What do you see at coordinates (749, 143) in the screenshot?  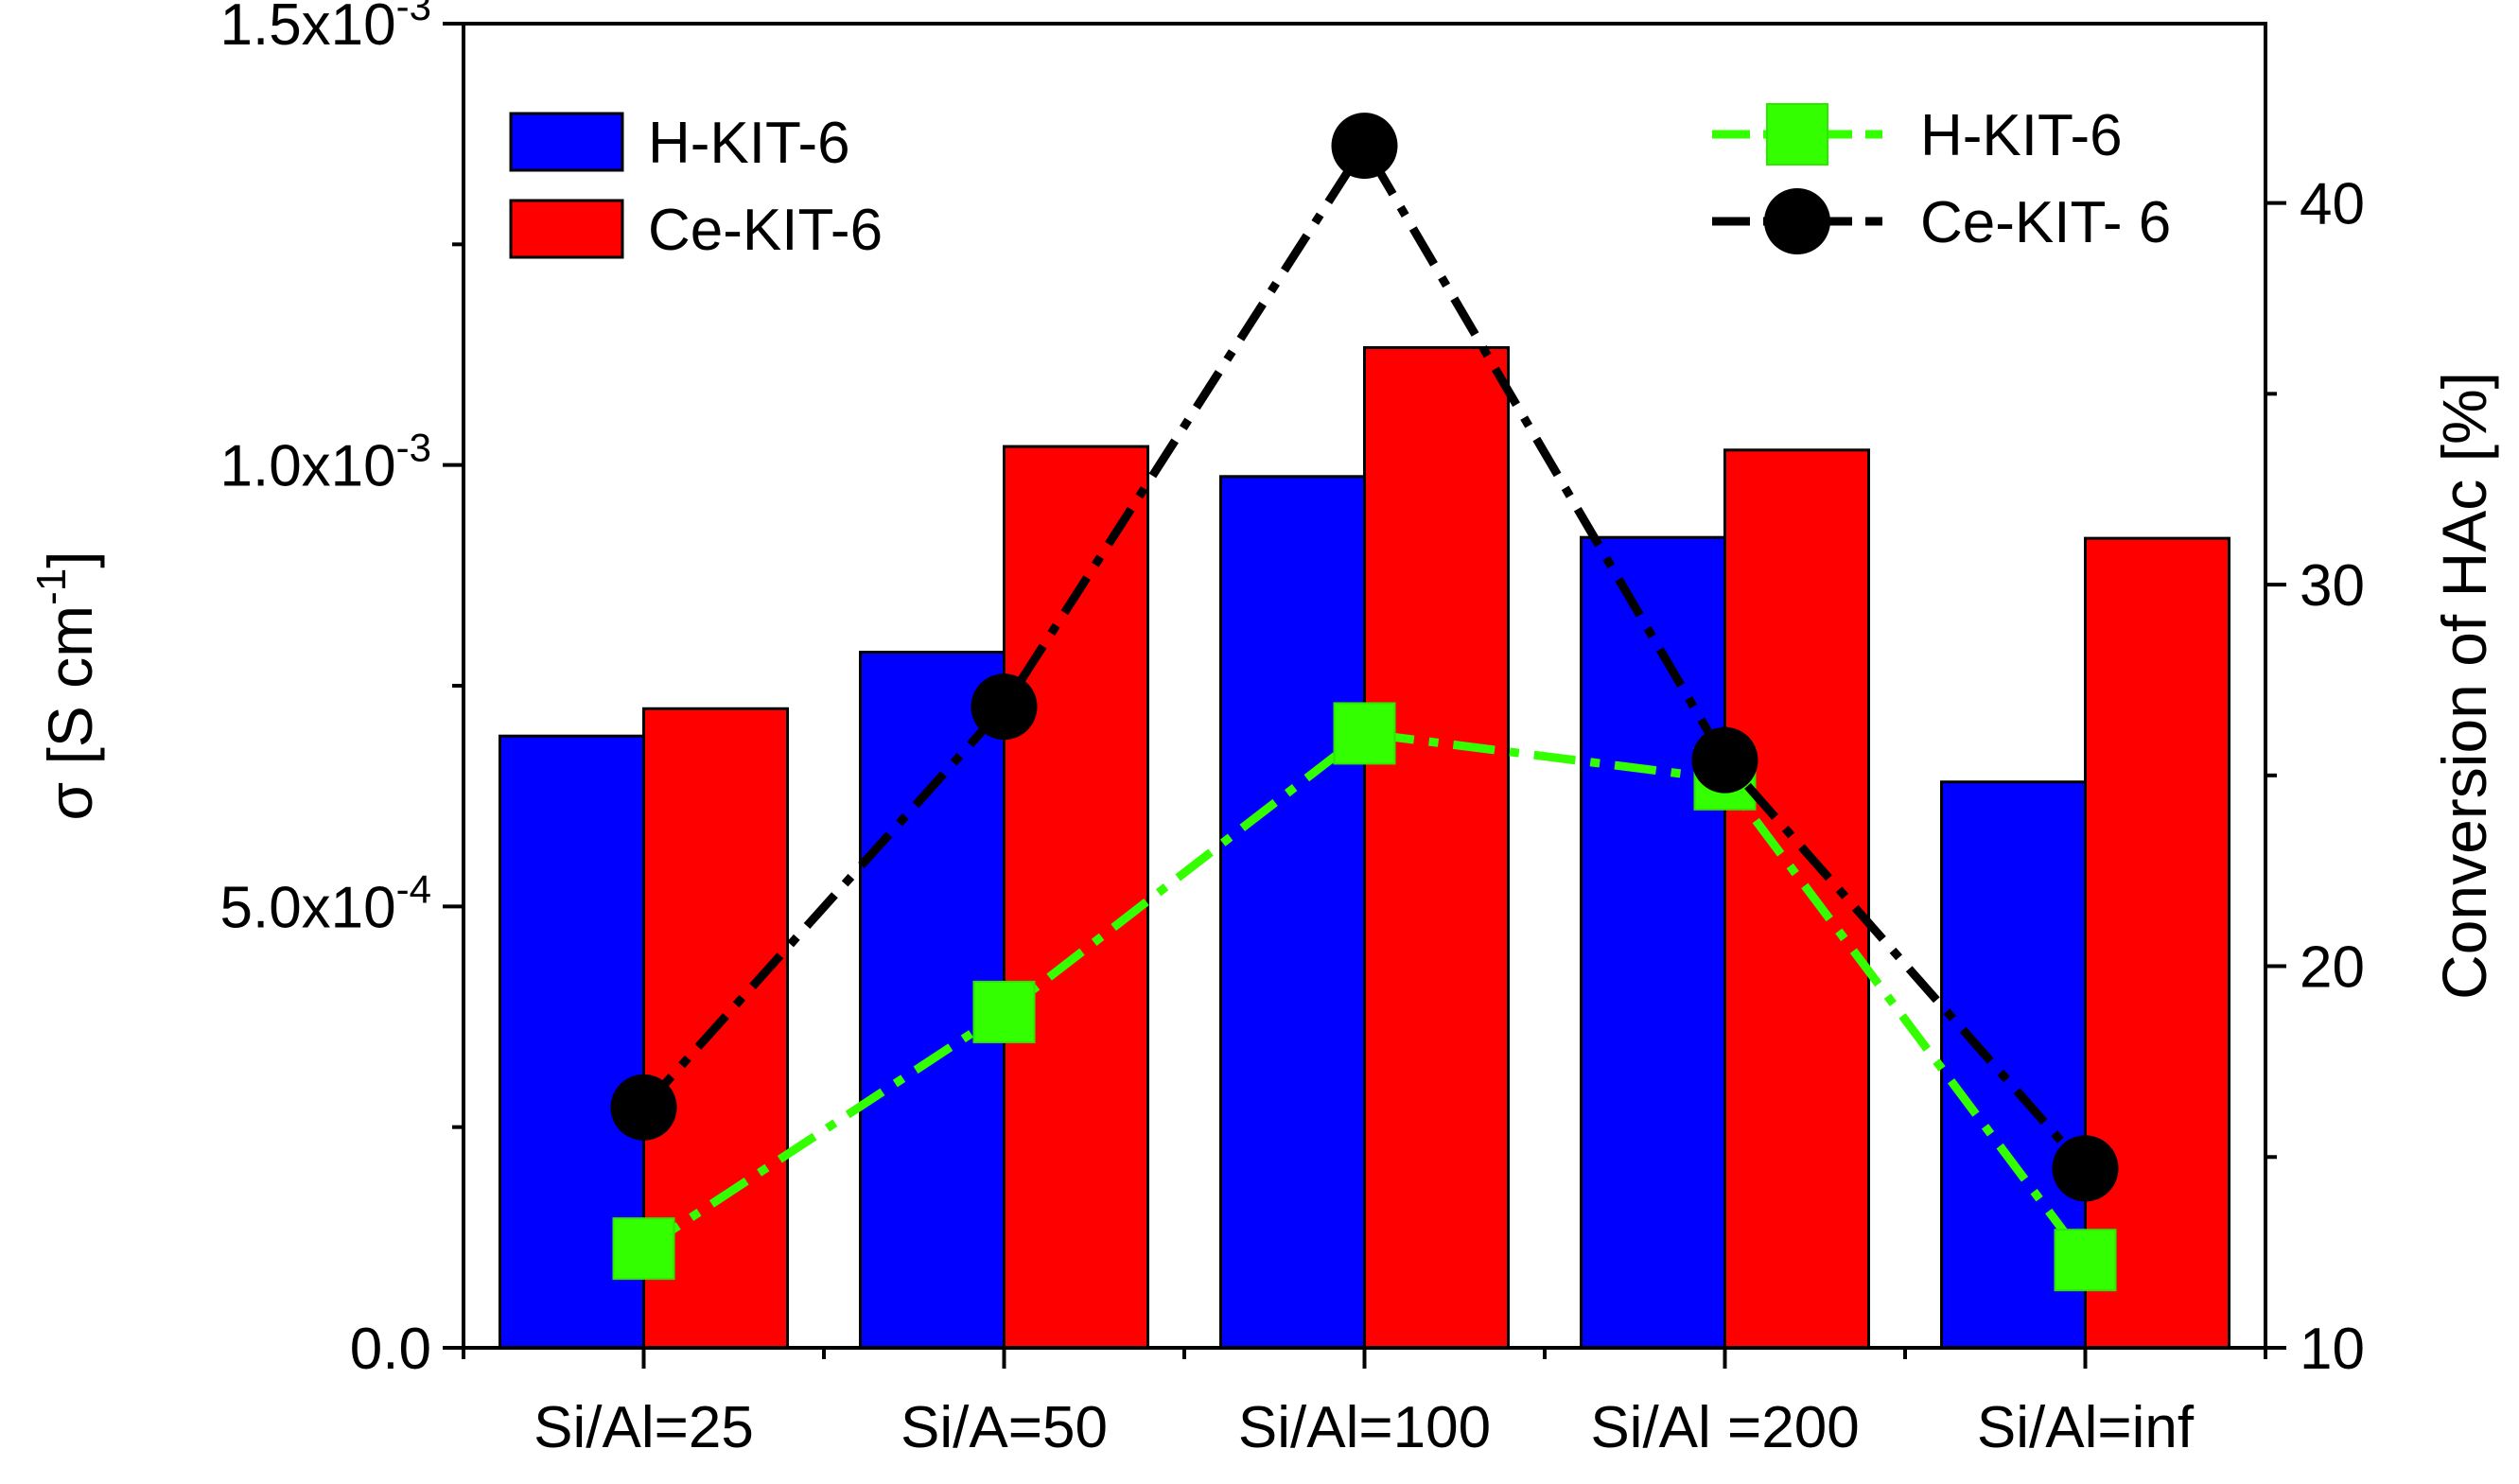 I see `legend-label-bar-h-kit-6: H-KIT-6` at bounding box center [749, 143].